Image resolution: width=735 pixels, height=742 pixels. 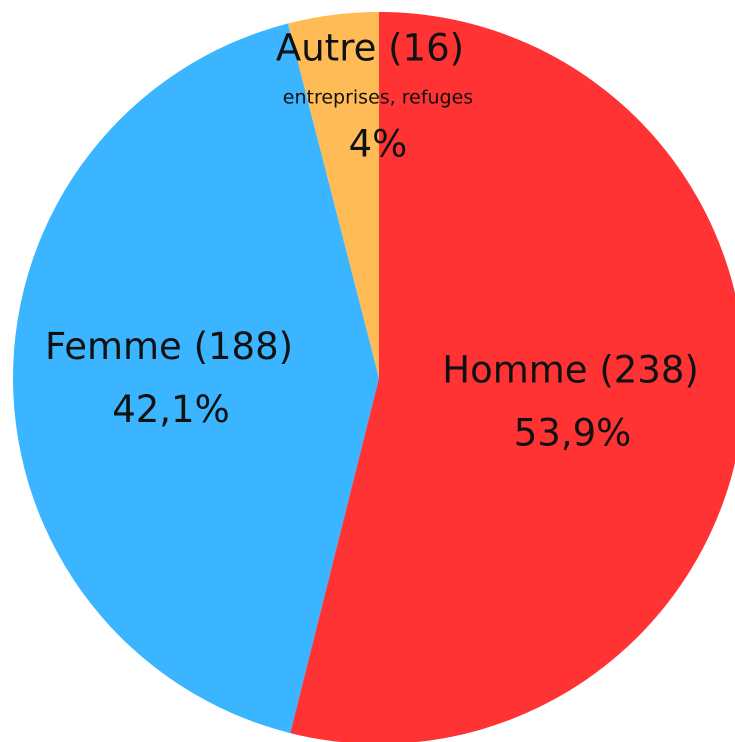 What do you see at coordinates (570, 369) in the screenshot?
I see `slice-label: Homme (238)` at bounding box center [570, 369].